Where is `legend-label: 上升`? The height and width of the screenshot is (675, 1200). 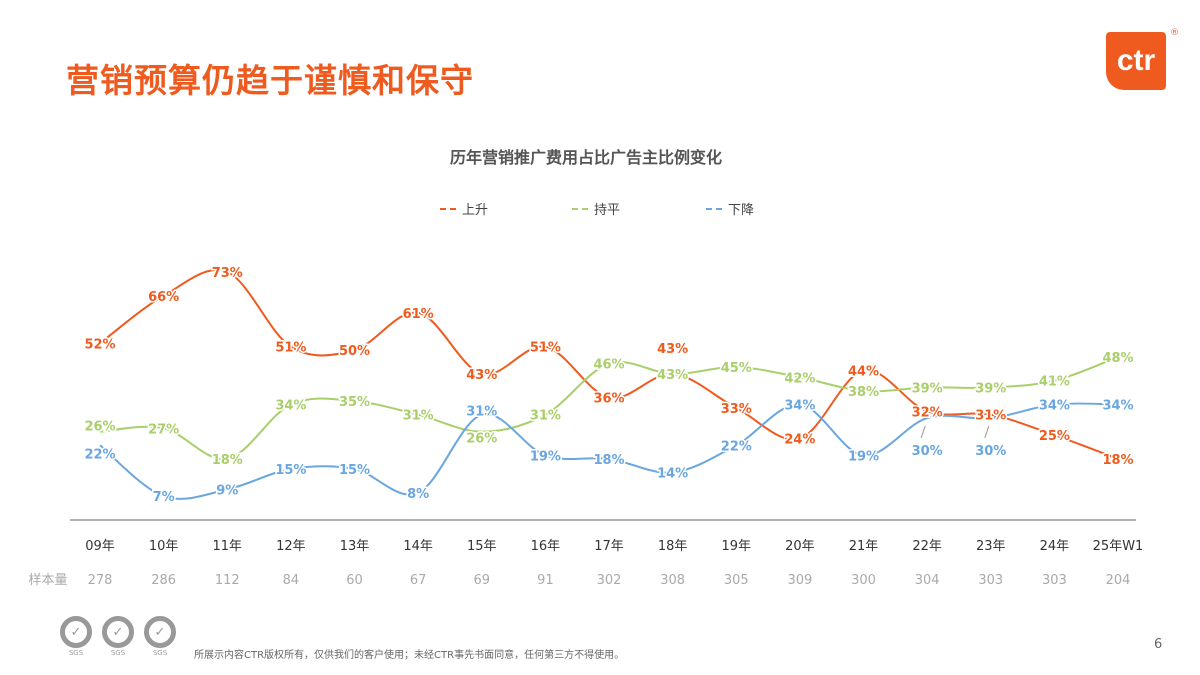 legend-label: 上升 is located at coordinates (475, 210).